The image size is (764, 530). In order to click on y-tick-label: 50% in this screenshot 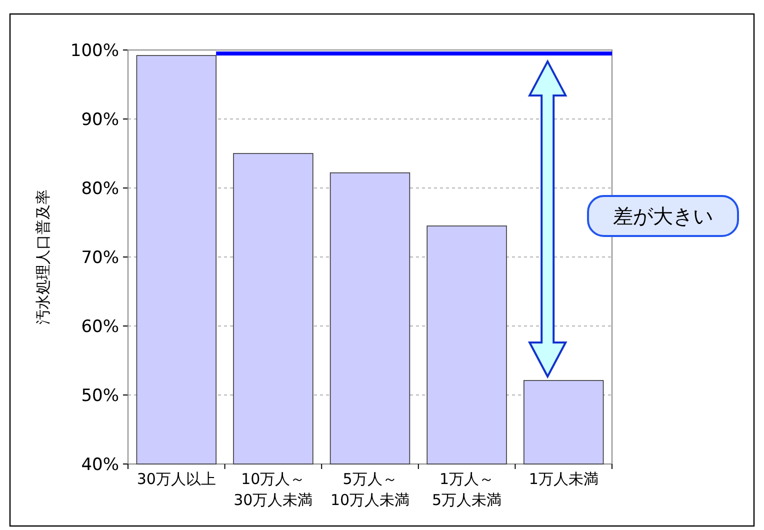, I will do `click(100, 396)`.